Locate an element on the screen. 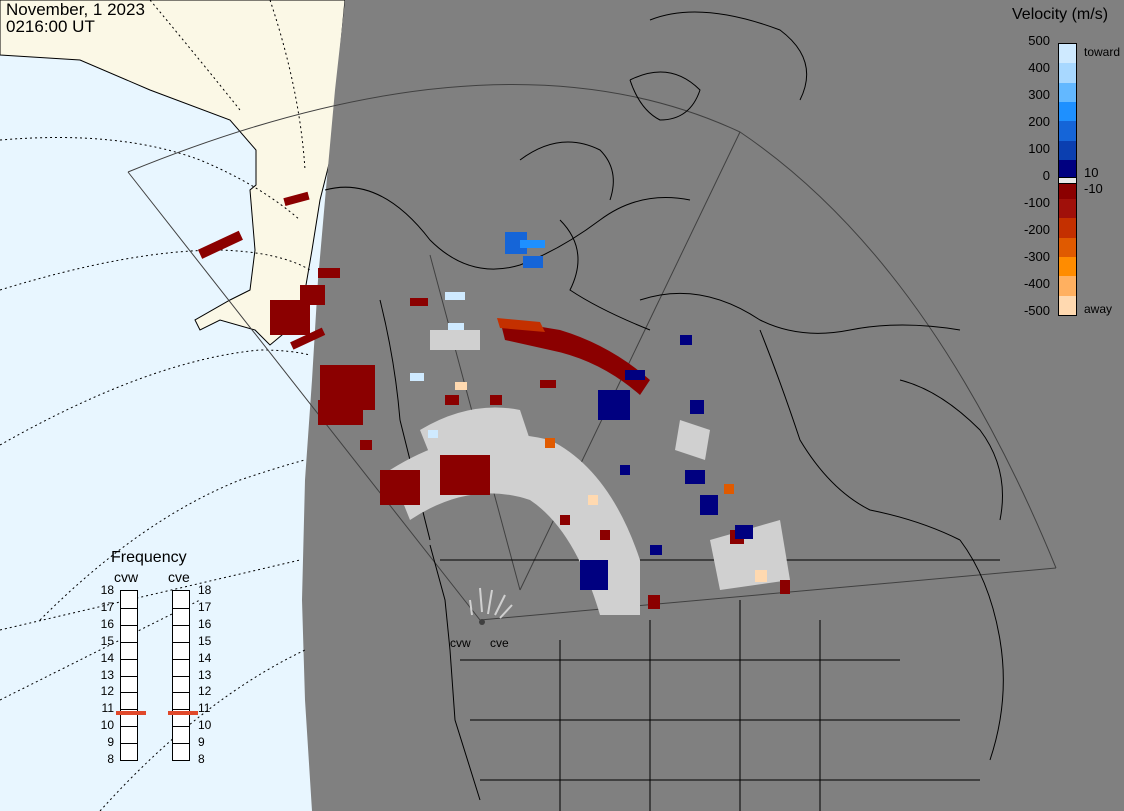 This screenshot has width=1124, height=811. frequency-radar-cvw: cvw is located at coordinates (126, 577).